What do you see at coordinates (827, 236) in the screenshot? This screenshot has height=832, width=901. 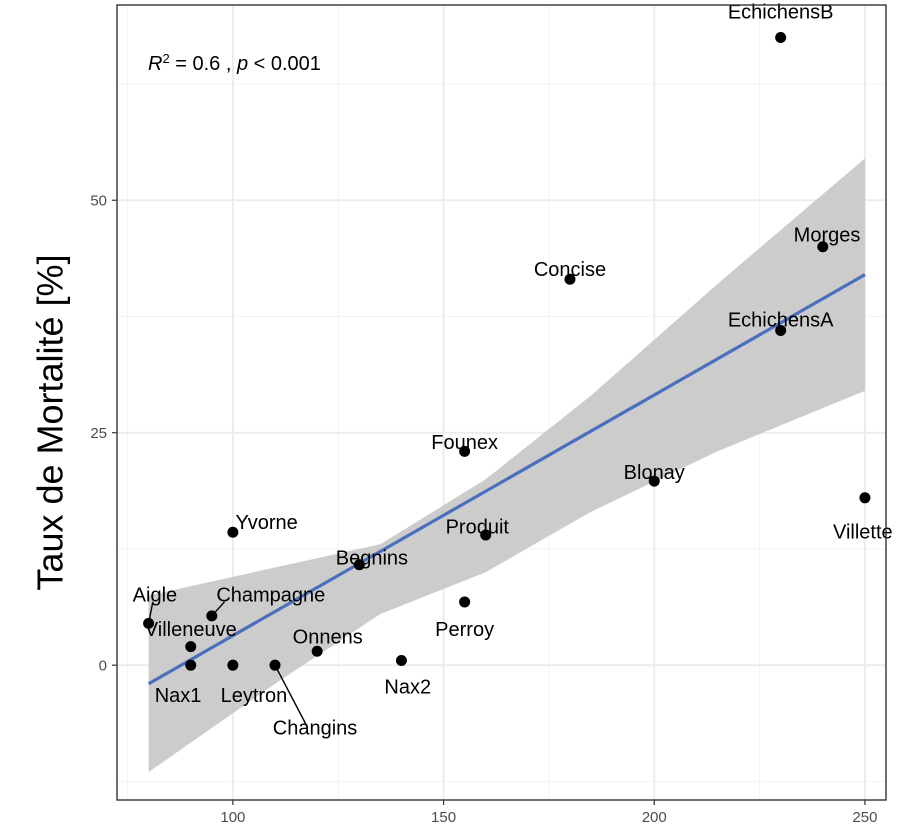 I see `point-label: Morges` at bounding box center [827, 236].